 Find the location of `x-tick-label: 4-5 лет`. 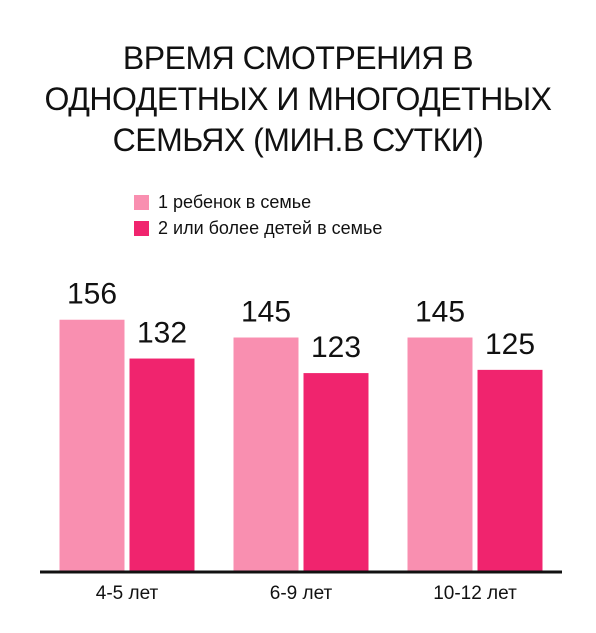

x-tick-label: 4-5 лет is located at coordinates (127, 593).